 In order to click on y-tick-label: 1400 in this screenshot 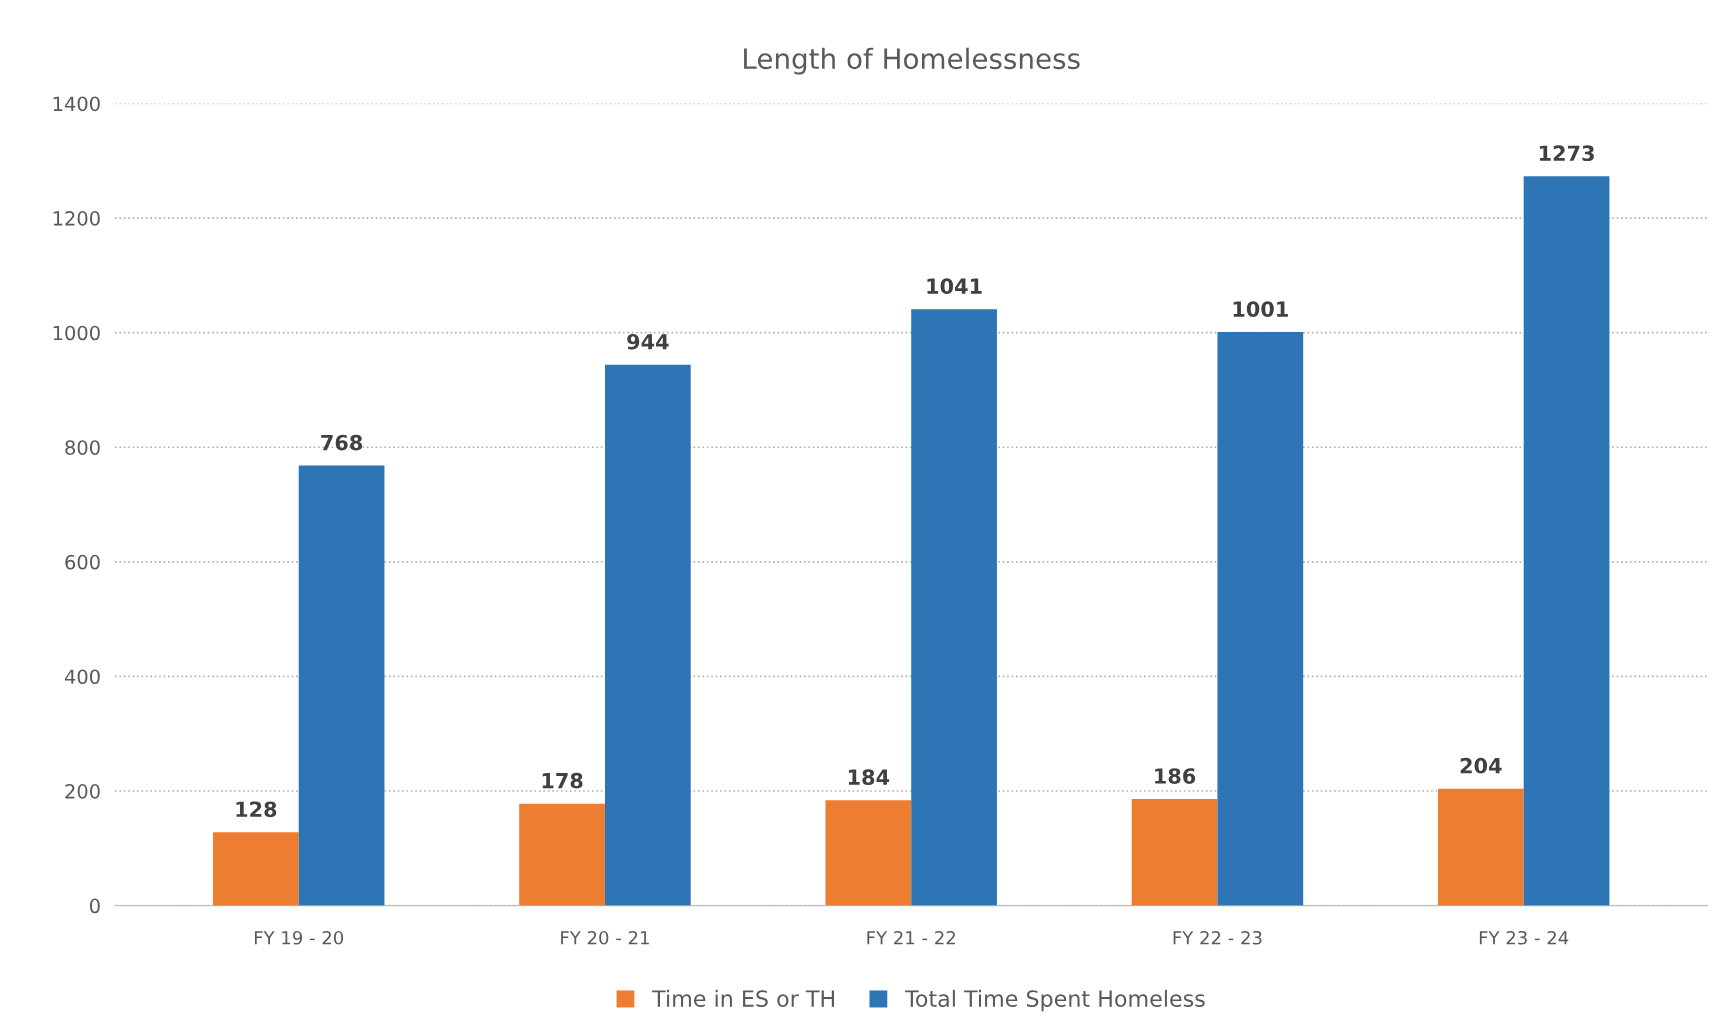, I will do `click(76, 104)`.